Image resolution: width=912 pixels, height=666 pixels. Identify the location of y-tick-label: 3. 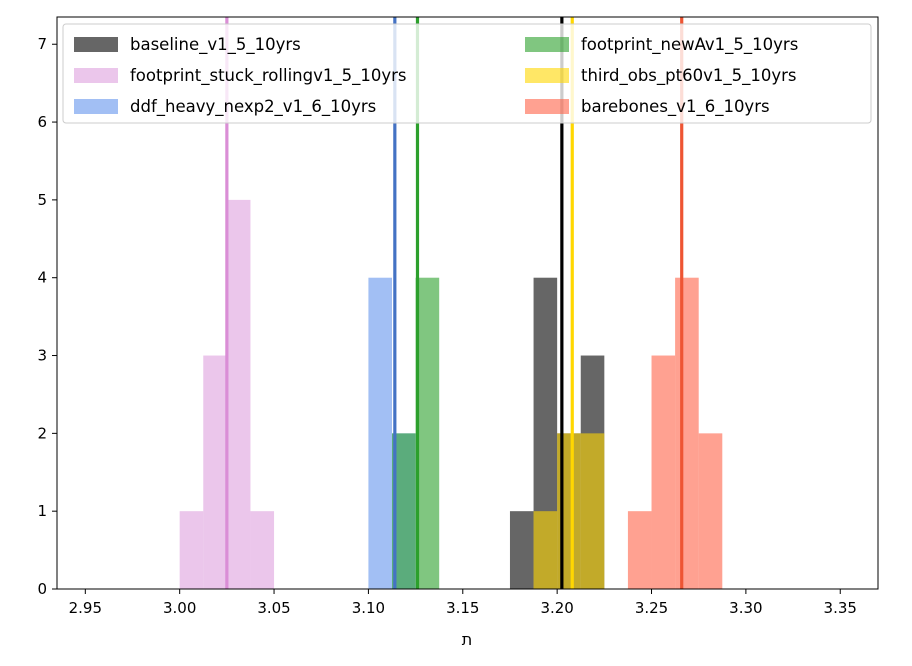
(42, 356).